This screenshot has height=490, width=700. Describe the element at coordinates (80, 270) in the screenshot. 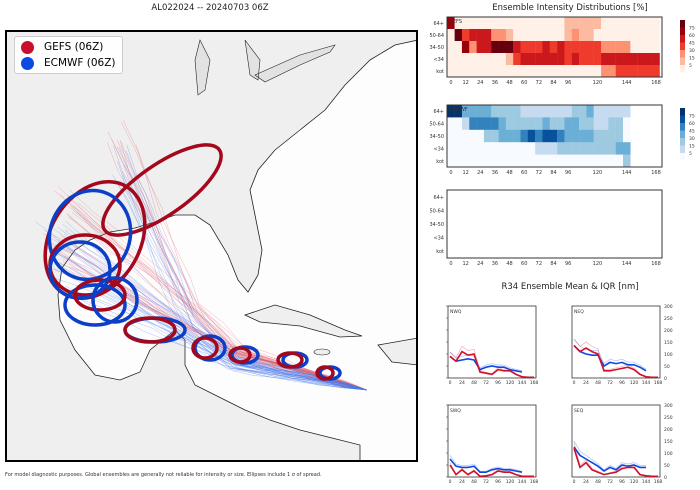

I see `ecmwf-ellipse` at that location.